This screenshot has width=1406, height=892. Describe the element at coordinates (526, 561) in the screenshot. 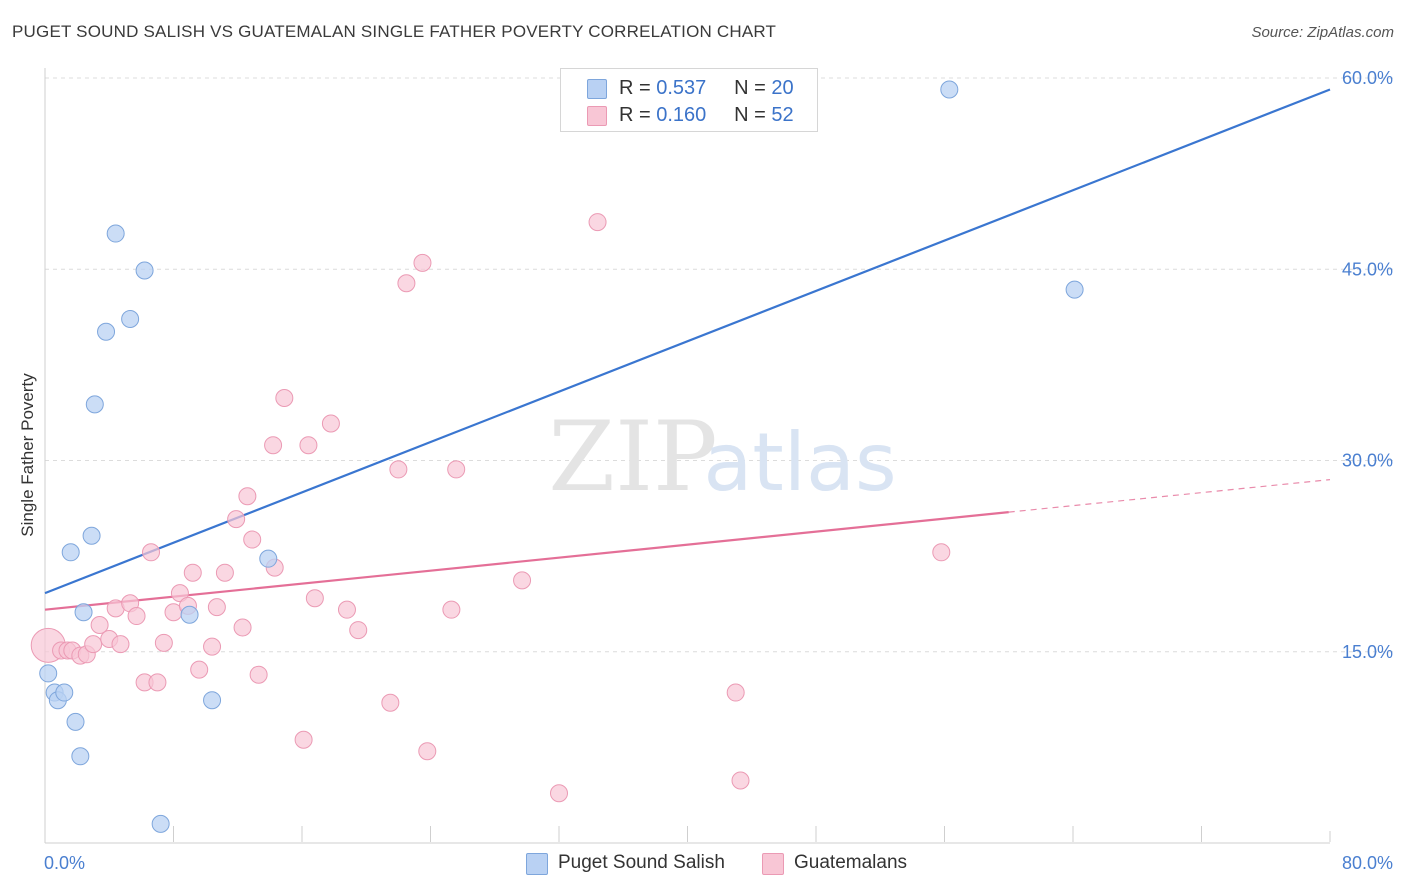

I see `trend-line-guatemalans` at that location.